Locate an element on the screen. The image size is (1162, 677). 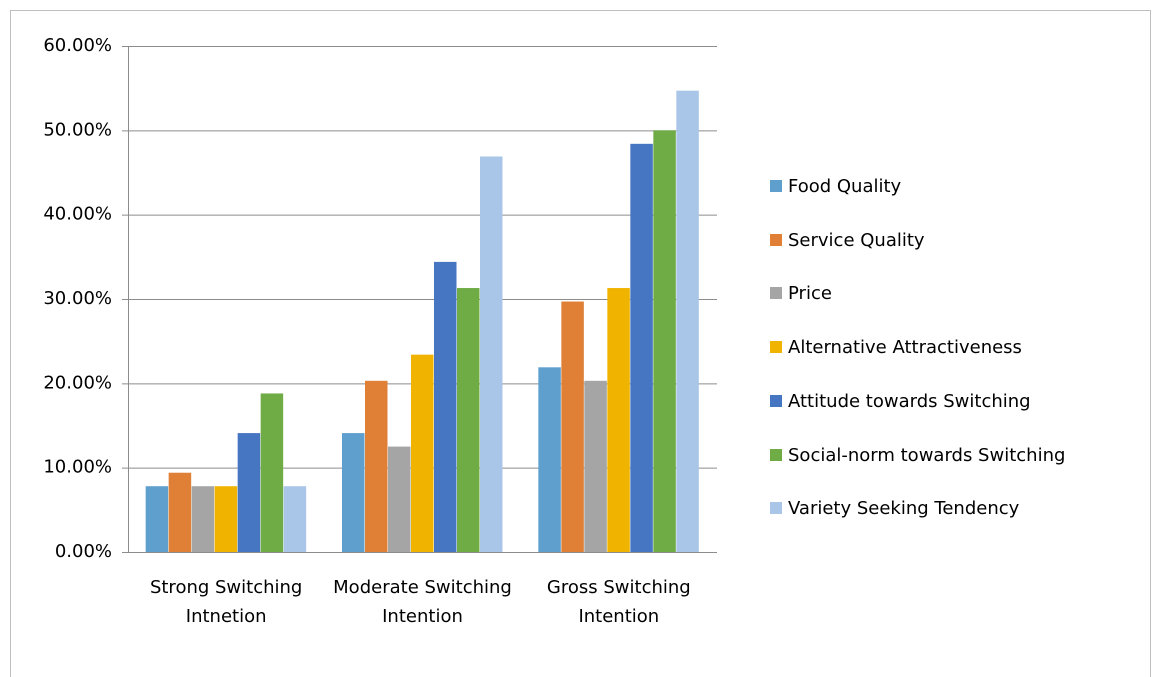
y-tick-label: 0.00% is located at coordinates (83, 551).